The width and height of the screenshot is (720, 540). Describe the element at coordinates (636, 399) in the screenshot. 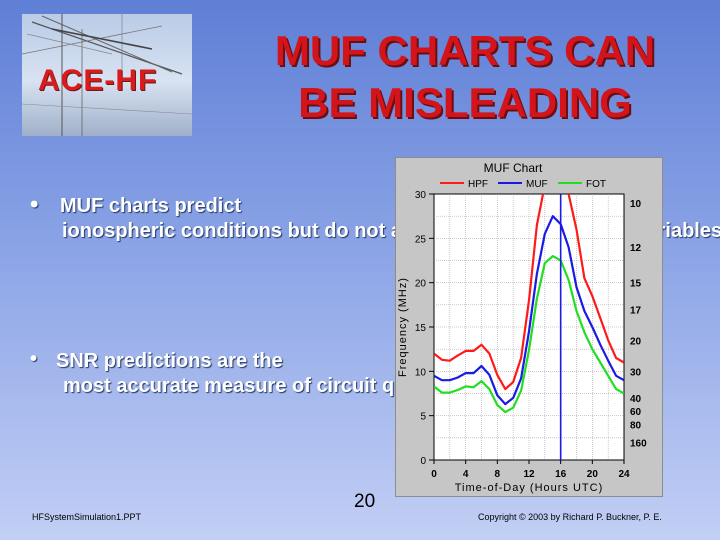

I see `right-axis-label: 40` at that location.